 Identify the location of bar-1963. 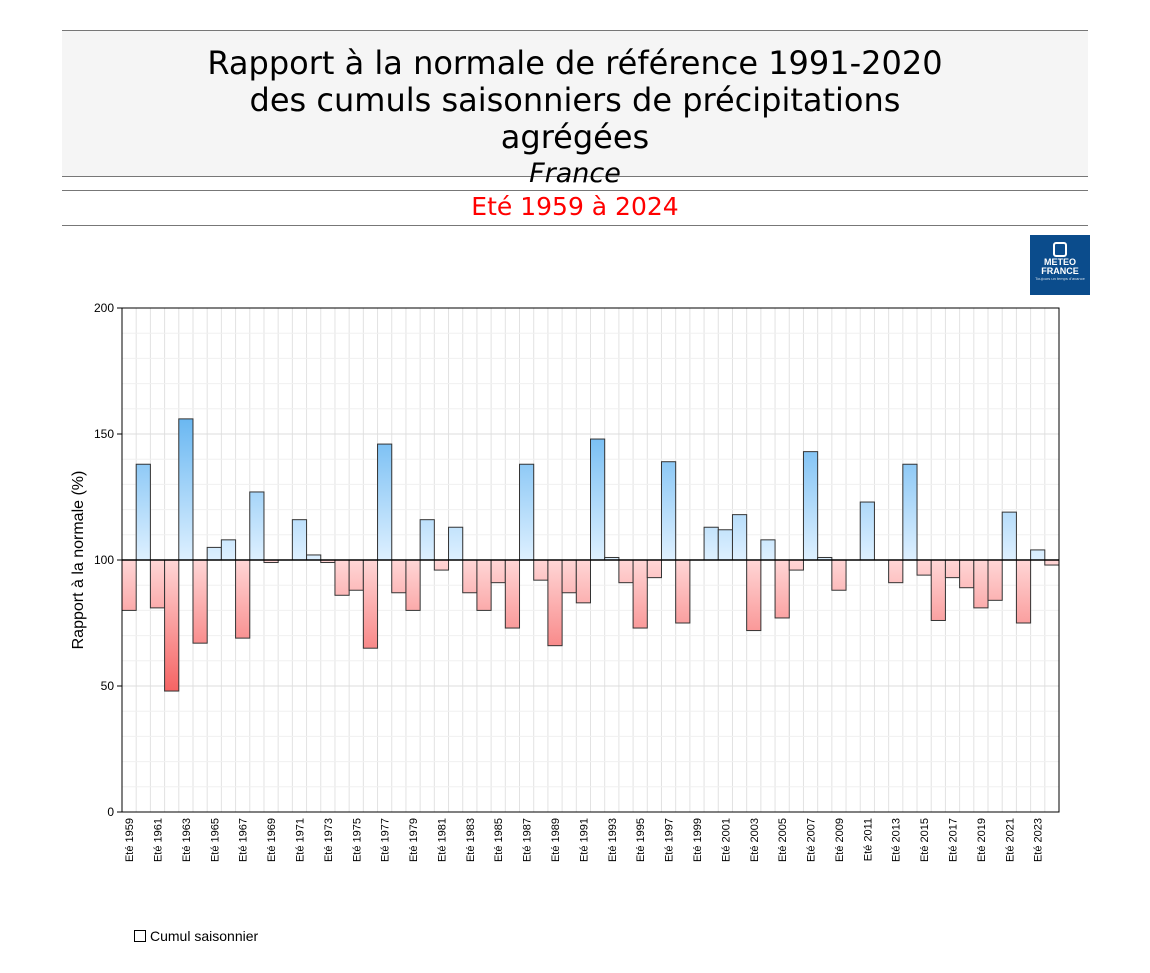
(186, 489).